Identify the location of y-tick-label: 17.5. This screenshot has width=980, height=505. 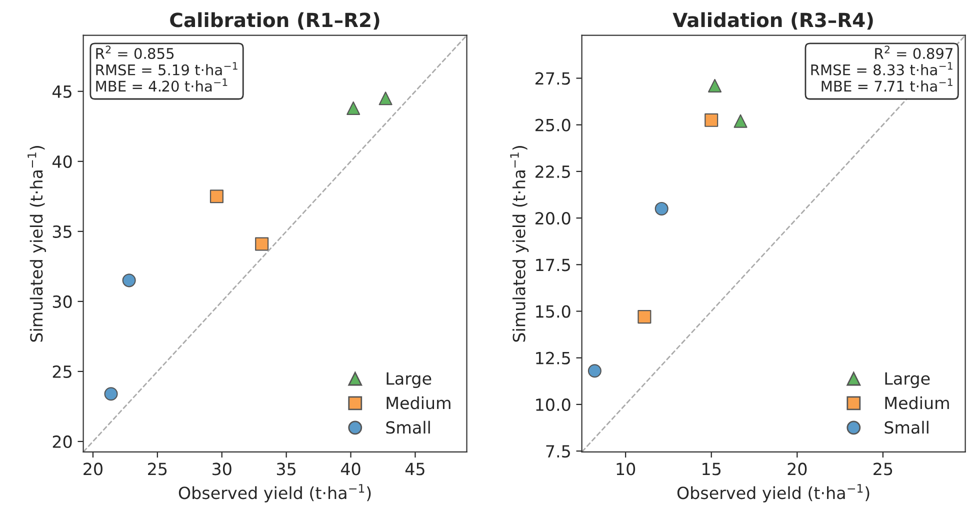
(553, 265).